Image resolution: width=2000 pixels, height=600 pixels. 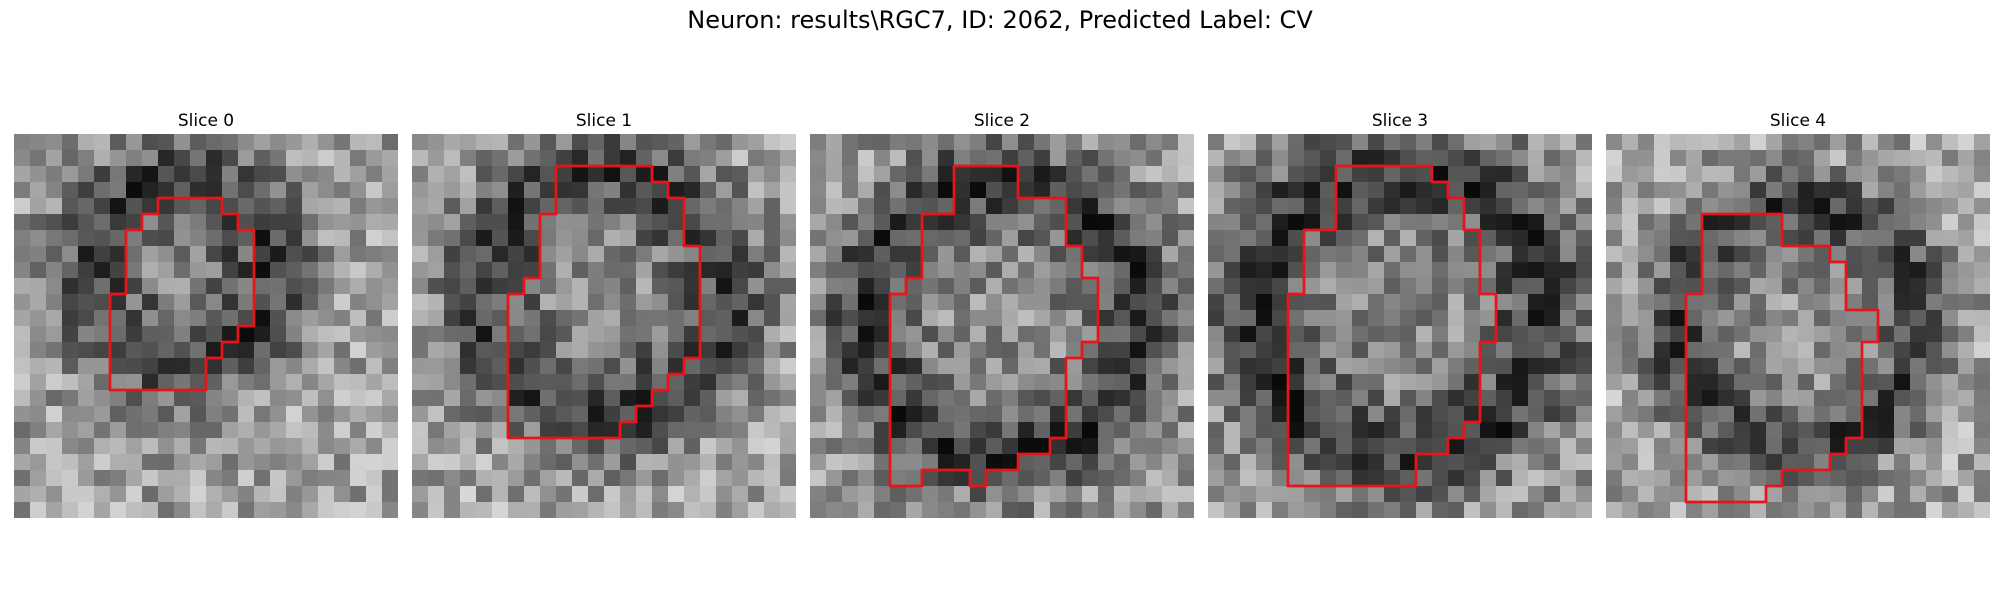 I want to click on slice-panel-0: Slice 0, so click(x=206, y=313).